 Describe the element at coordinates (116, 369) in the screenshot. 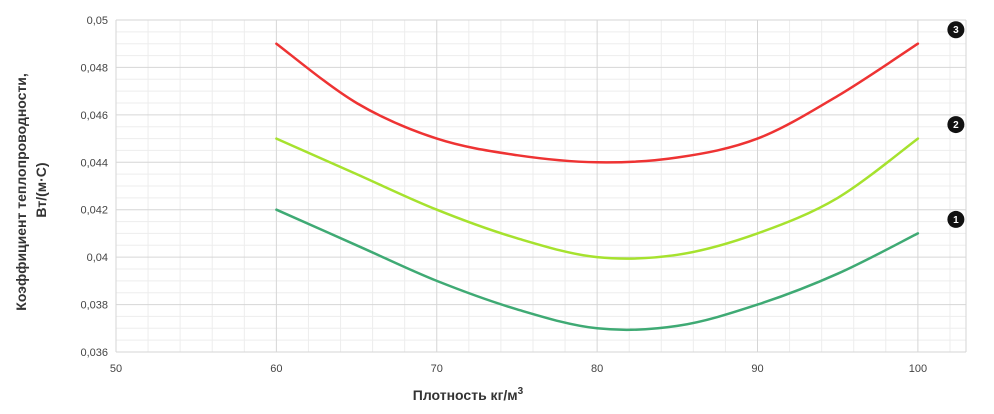

I see `x-tick-label: 50` at that location.